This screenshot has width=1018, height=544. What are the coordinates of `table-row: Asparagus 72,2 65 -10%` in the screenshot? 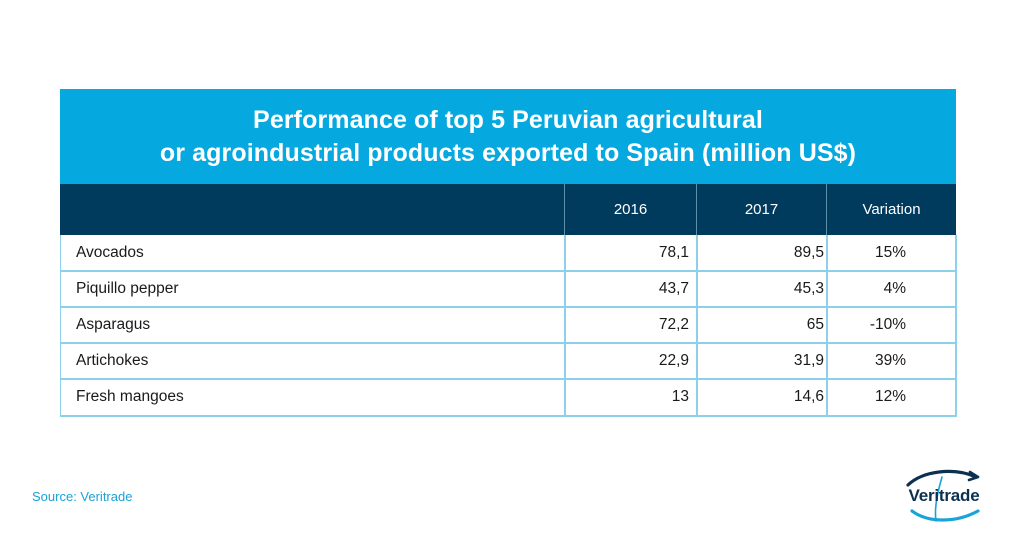 It's located at (508, 324).